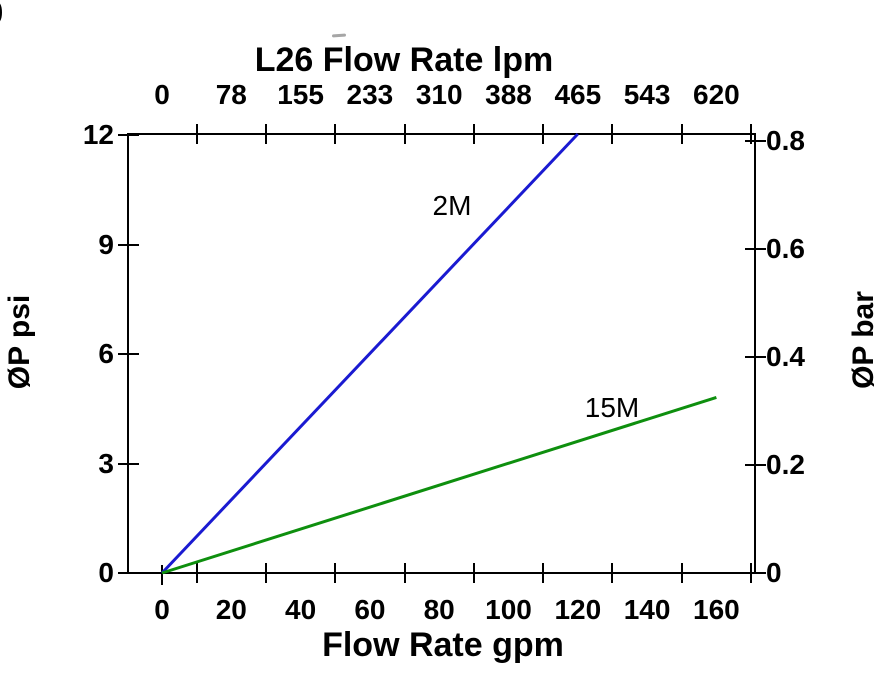  What do you see at coordinates (301, 609) in the screenshot?
I see `x-axis-bottom-tick-label: 40` at bounding box center [301, 609].